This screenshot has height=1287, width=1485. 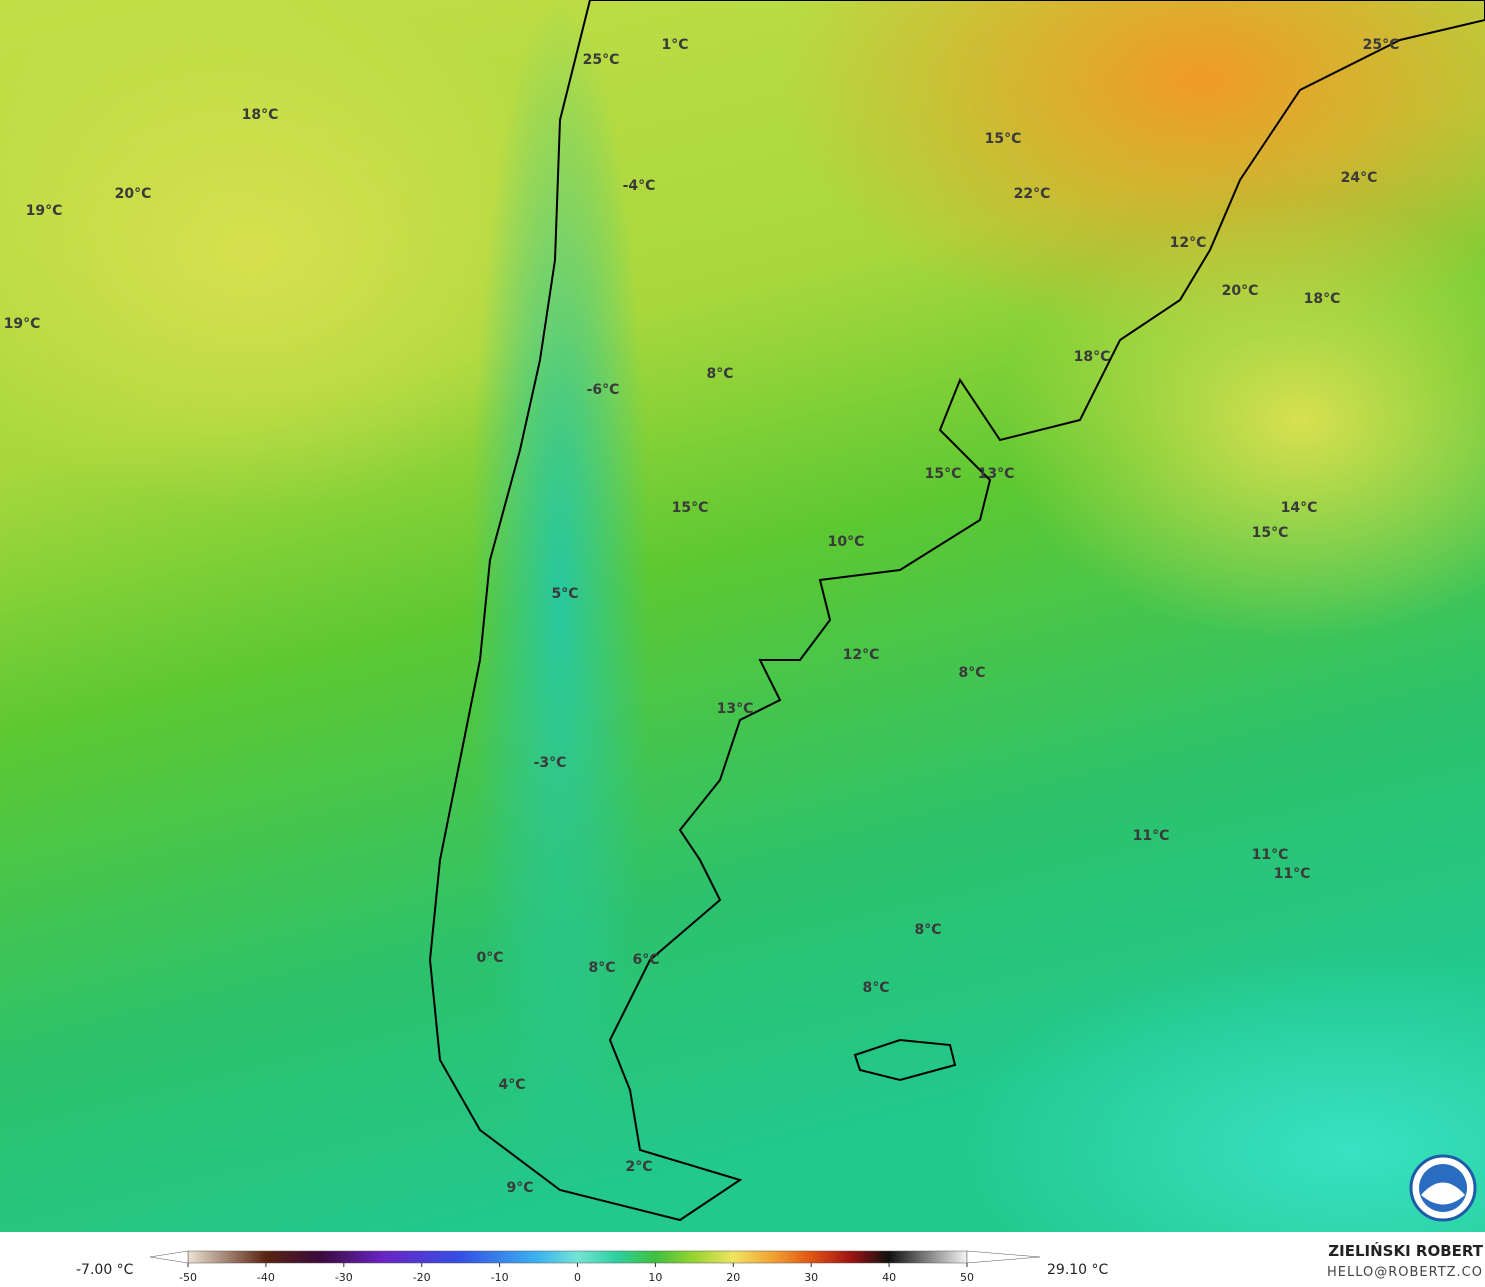 What do you see at coordinates (1032, 194) in the screenshot?
I see `temperature-label: 22°C` at bounding box center [1032, 194].